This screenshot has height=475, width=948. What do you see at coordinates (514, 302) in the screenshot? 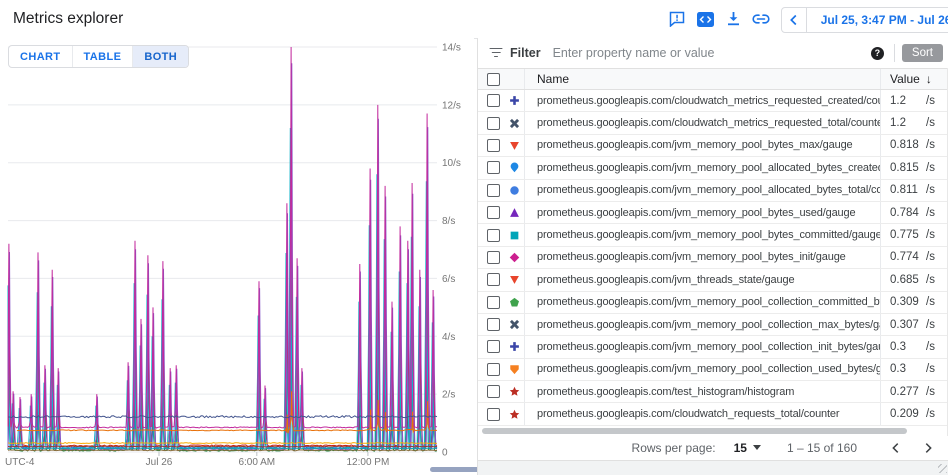
I see `pent-up-marker-icon` at bounding box center [514, 302].